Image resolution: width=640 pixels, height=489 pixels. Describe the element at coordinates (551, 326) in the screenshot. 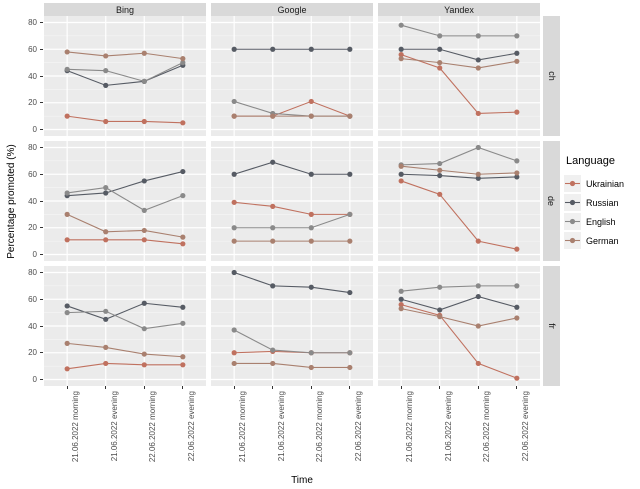

I see `facet-strip-fr: fr` at that location.